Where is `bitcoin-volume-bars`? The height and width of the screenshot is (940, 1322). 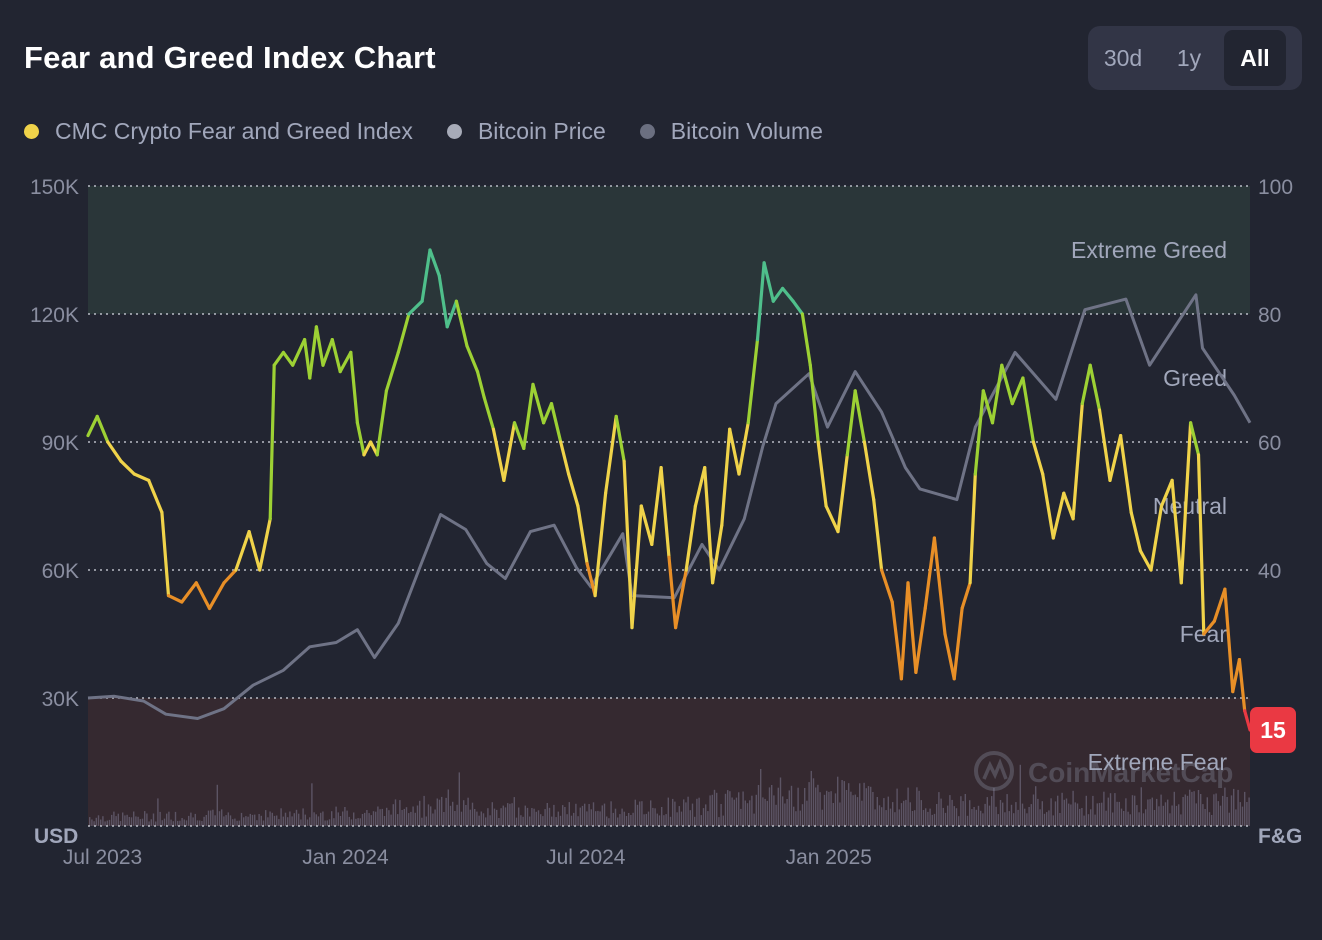
bitcoin-volume-bars is located at coordinates (669, 795).